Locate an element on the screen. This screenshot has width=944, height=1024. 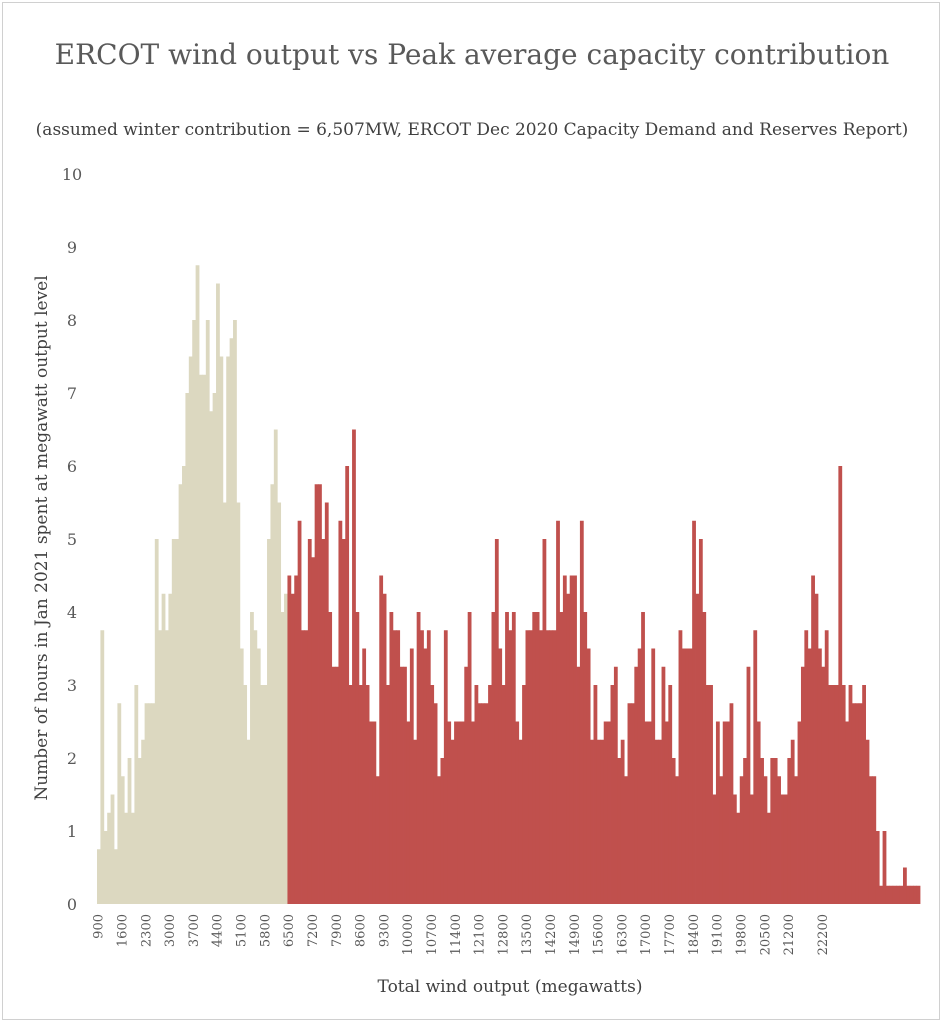
x-tick-label: 20500 is located at coordinates (765, 934).